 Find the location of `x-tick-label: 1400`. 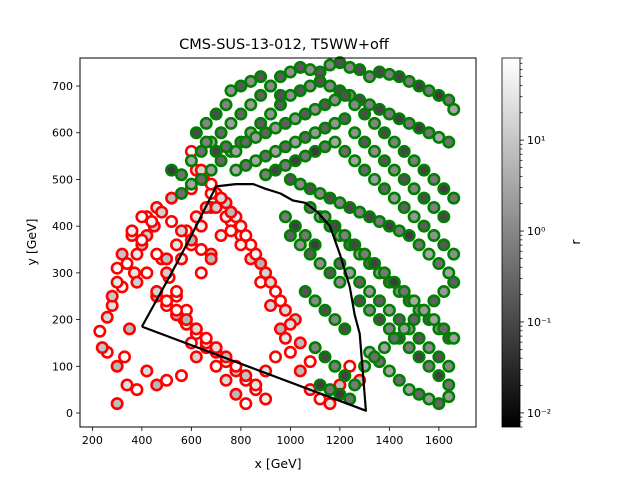

x-tick-label: 1400 is located at coordinates (389, 440).